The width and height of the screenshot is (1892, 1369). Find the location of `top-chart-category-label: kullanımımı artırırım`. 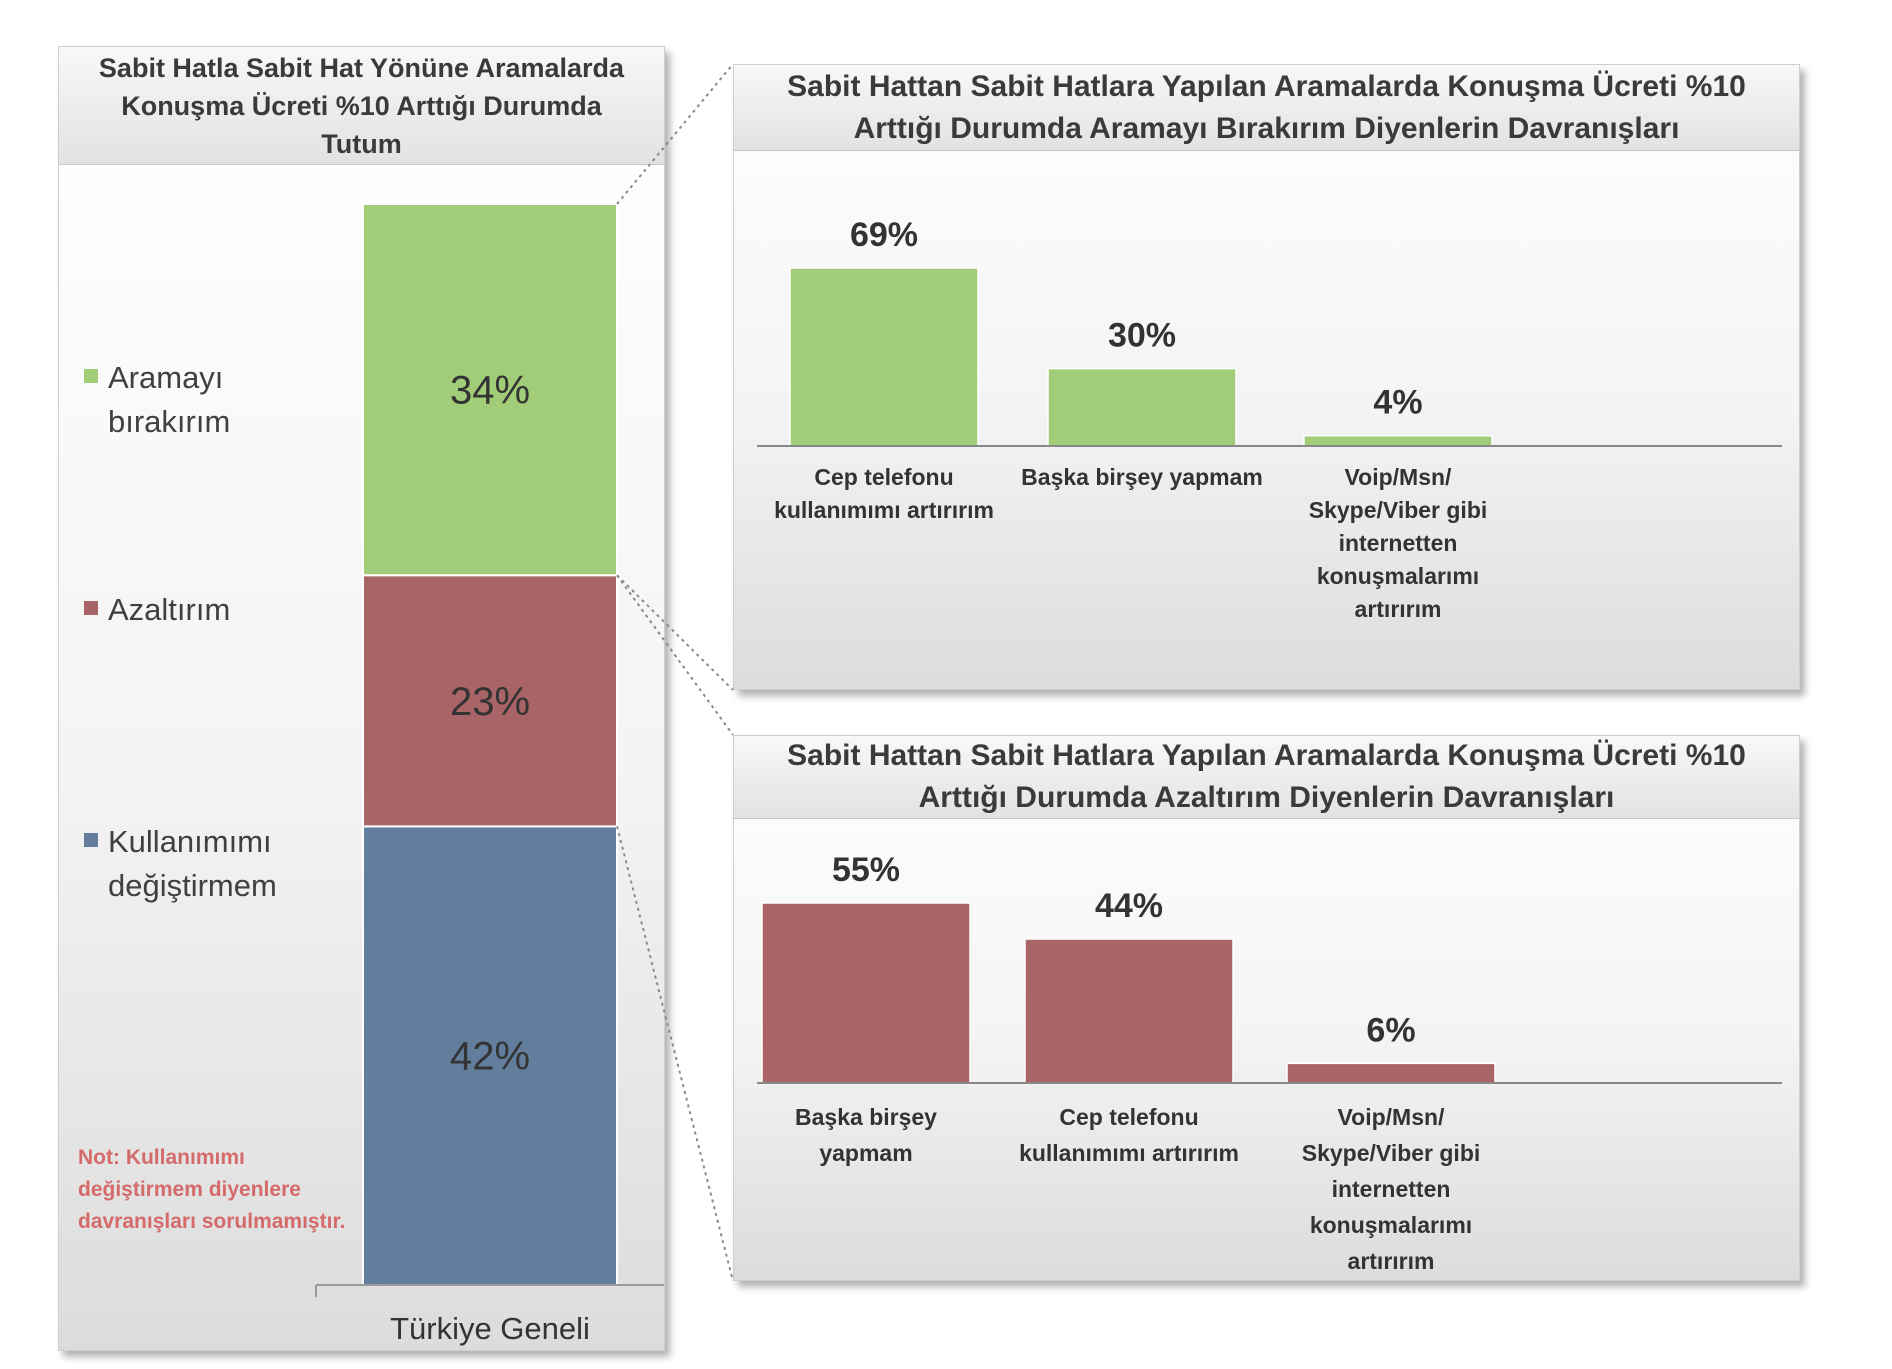

top-chart-category-label: kullanımımı artırırım is located at coordinates (884, 510).